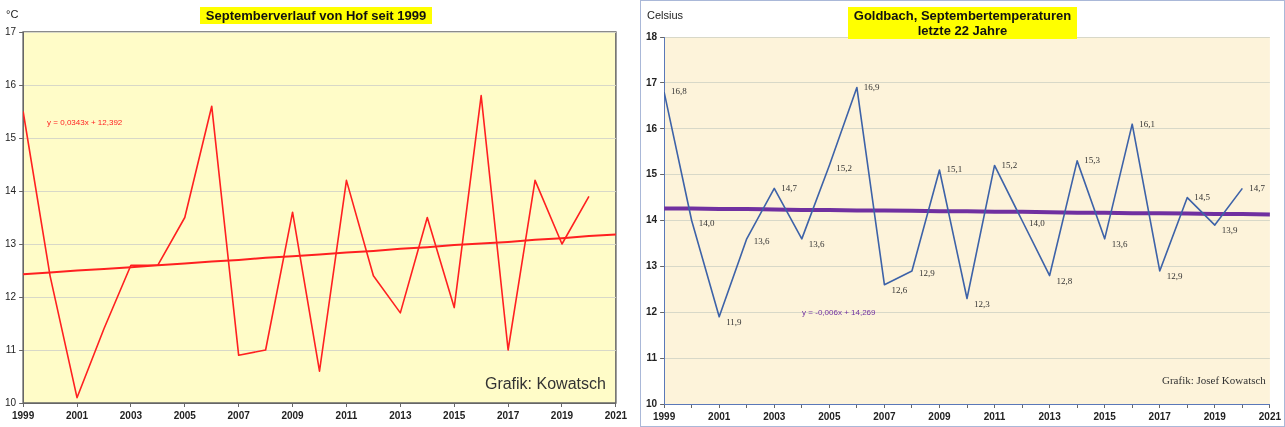 The image size is (1285, 427). What do you see at coordinates (1214, 379) in the screenshot?
I see `annotation: Grafik: Josef Kowatsch` at bounding box center [1214, 379].